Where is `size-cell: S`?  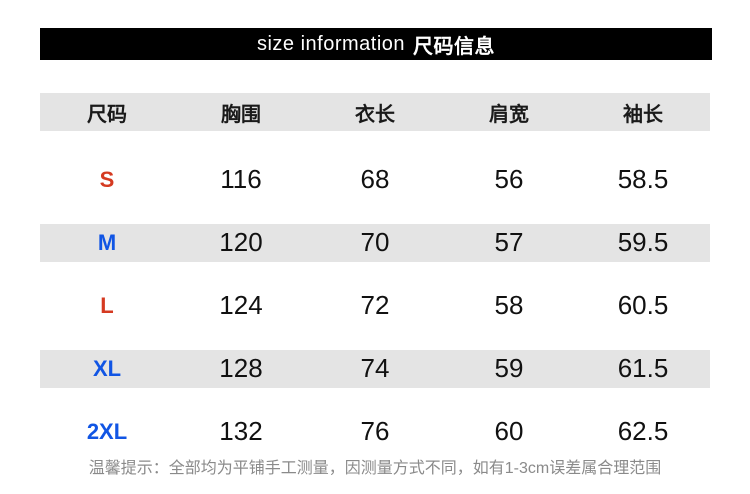
size-cell: S is located at coordinates (107, 179).